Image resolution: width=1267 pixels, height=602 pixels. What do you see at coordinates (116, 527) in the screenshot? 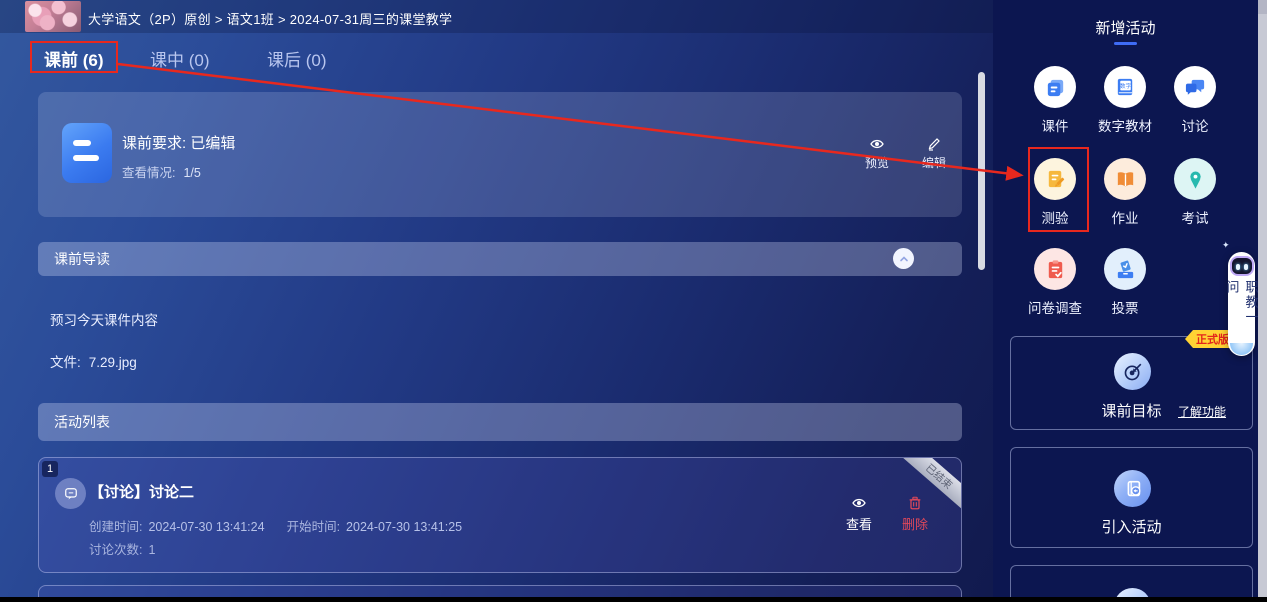
I see `created-label: 创建时间:` at bounding box center [116, 527].